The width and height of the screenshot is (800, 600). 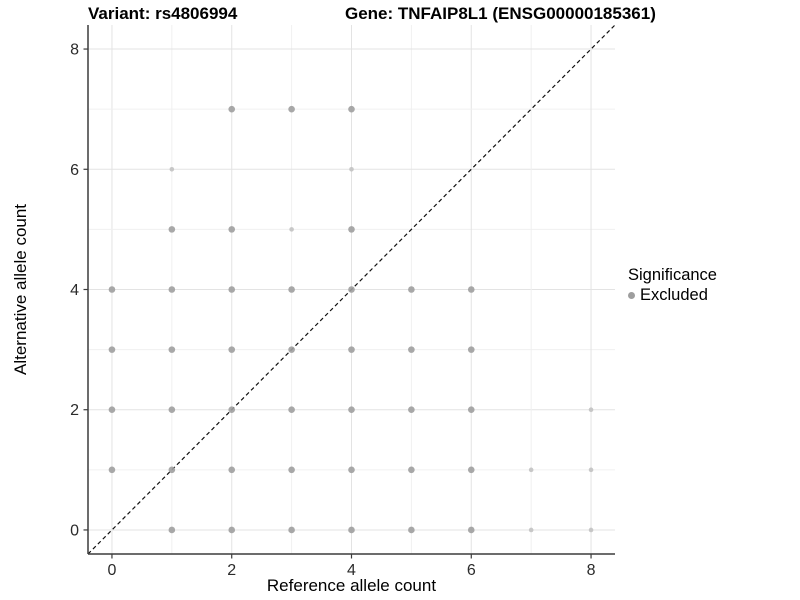 I want to click on y-axis-title: Alternative allele count, so click(x=20, y=289).